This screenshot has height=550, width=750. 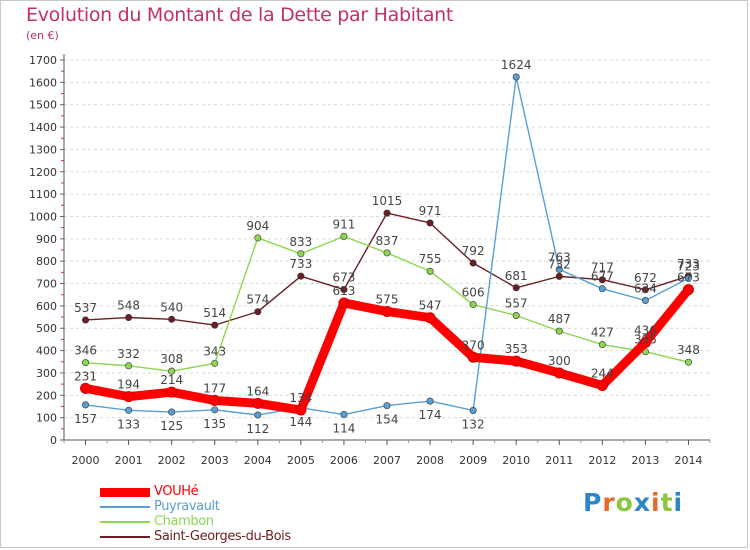 What do you see at coordinates (516, 276) in the screenshot?
I see `data-label-saint-georges-du-bois: 681` at bounding box center [516, 276].